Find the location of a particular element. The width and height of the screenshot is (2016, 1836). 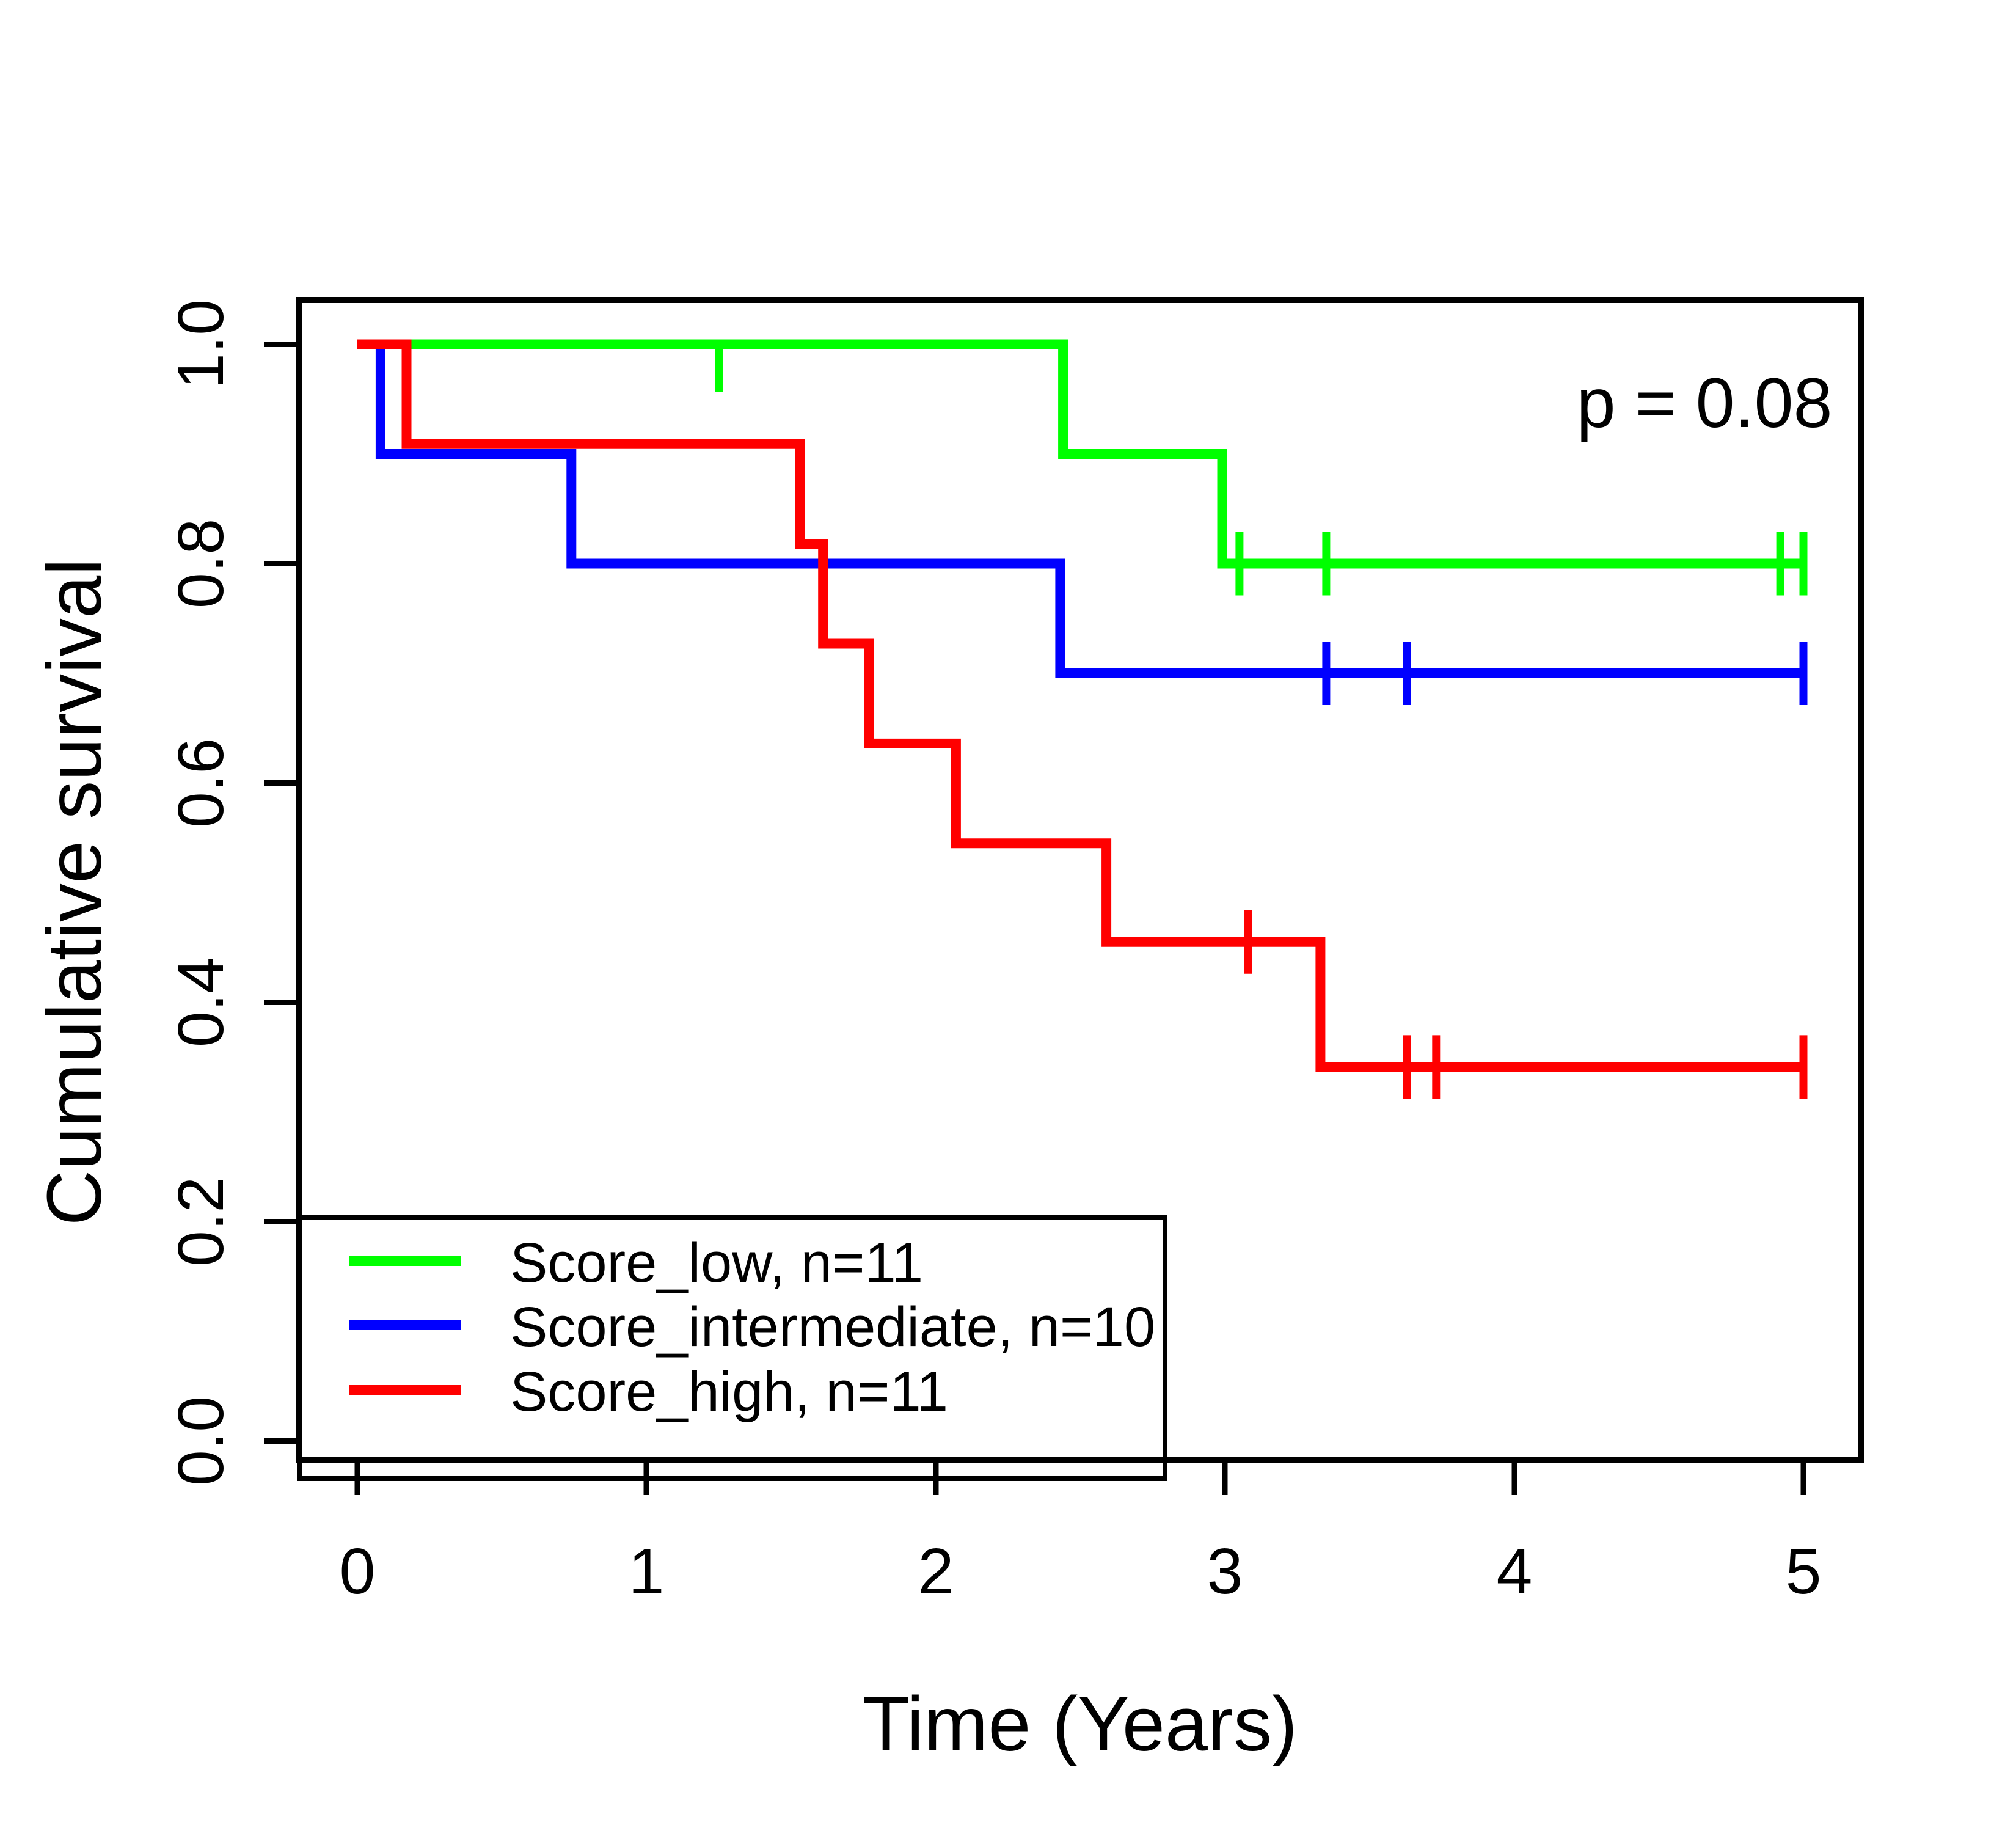

legend-border is located at coordinates (732, 1348).